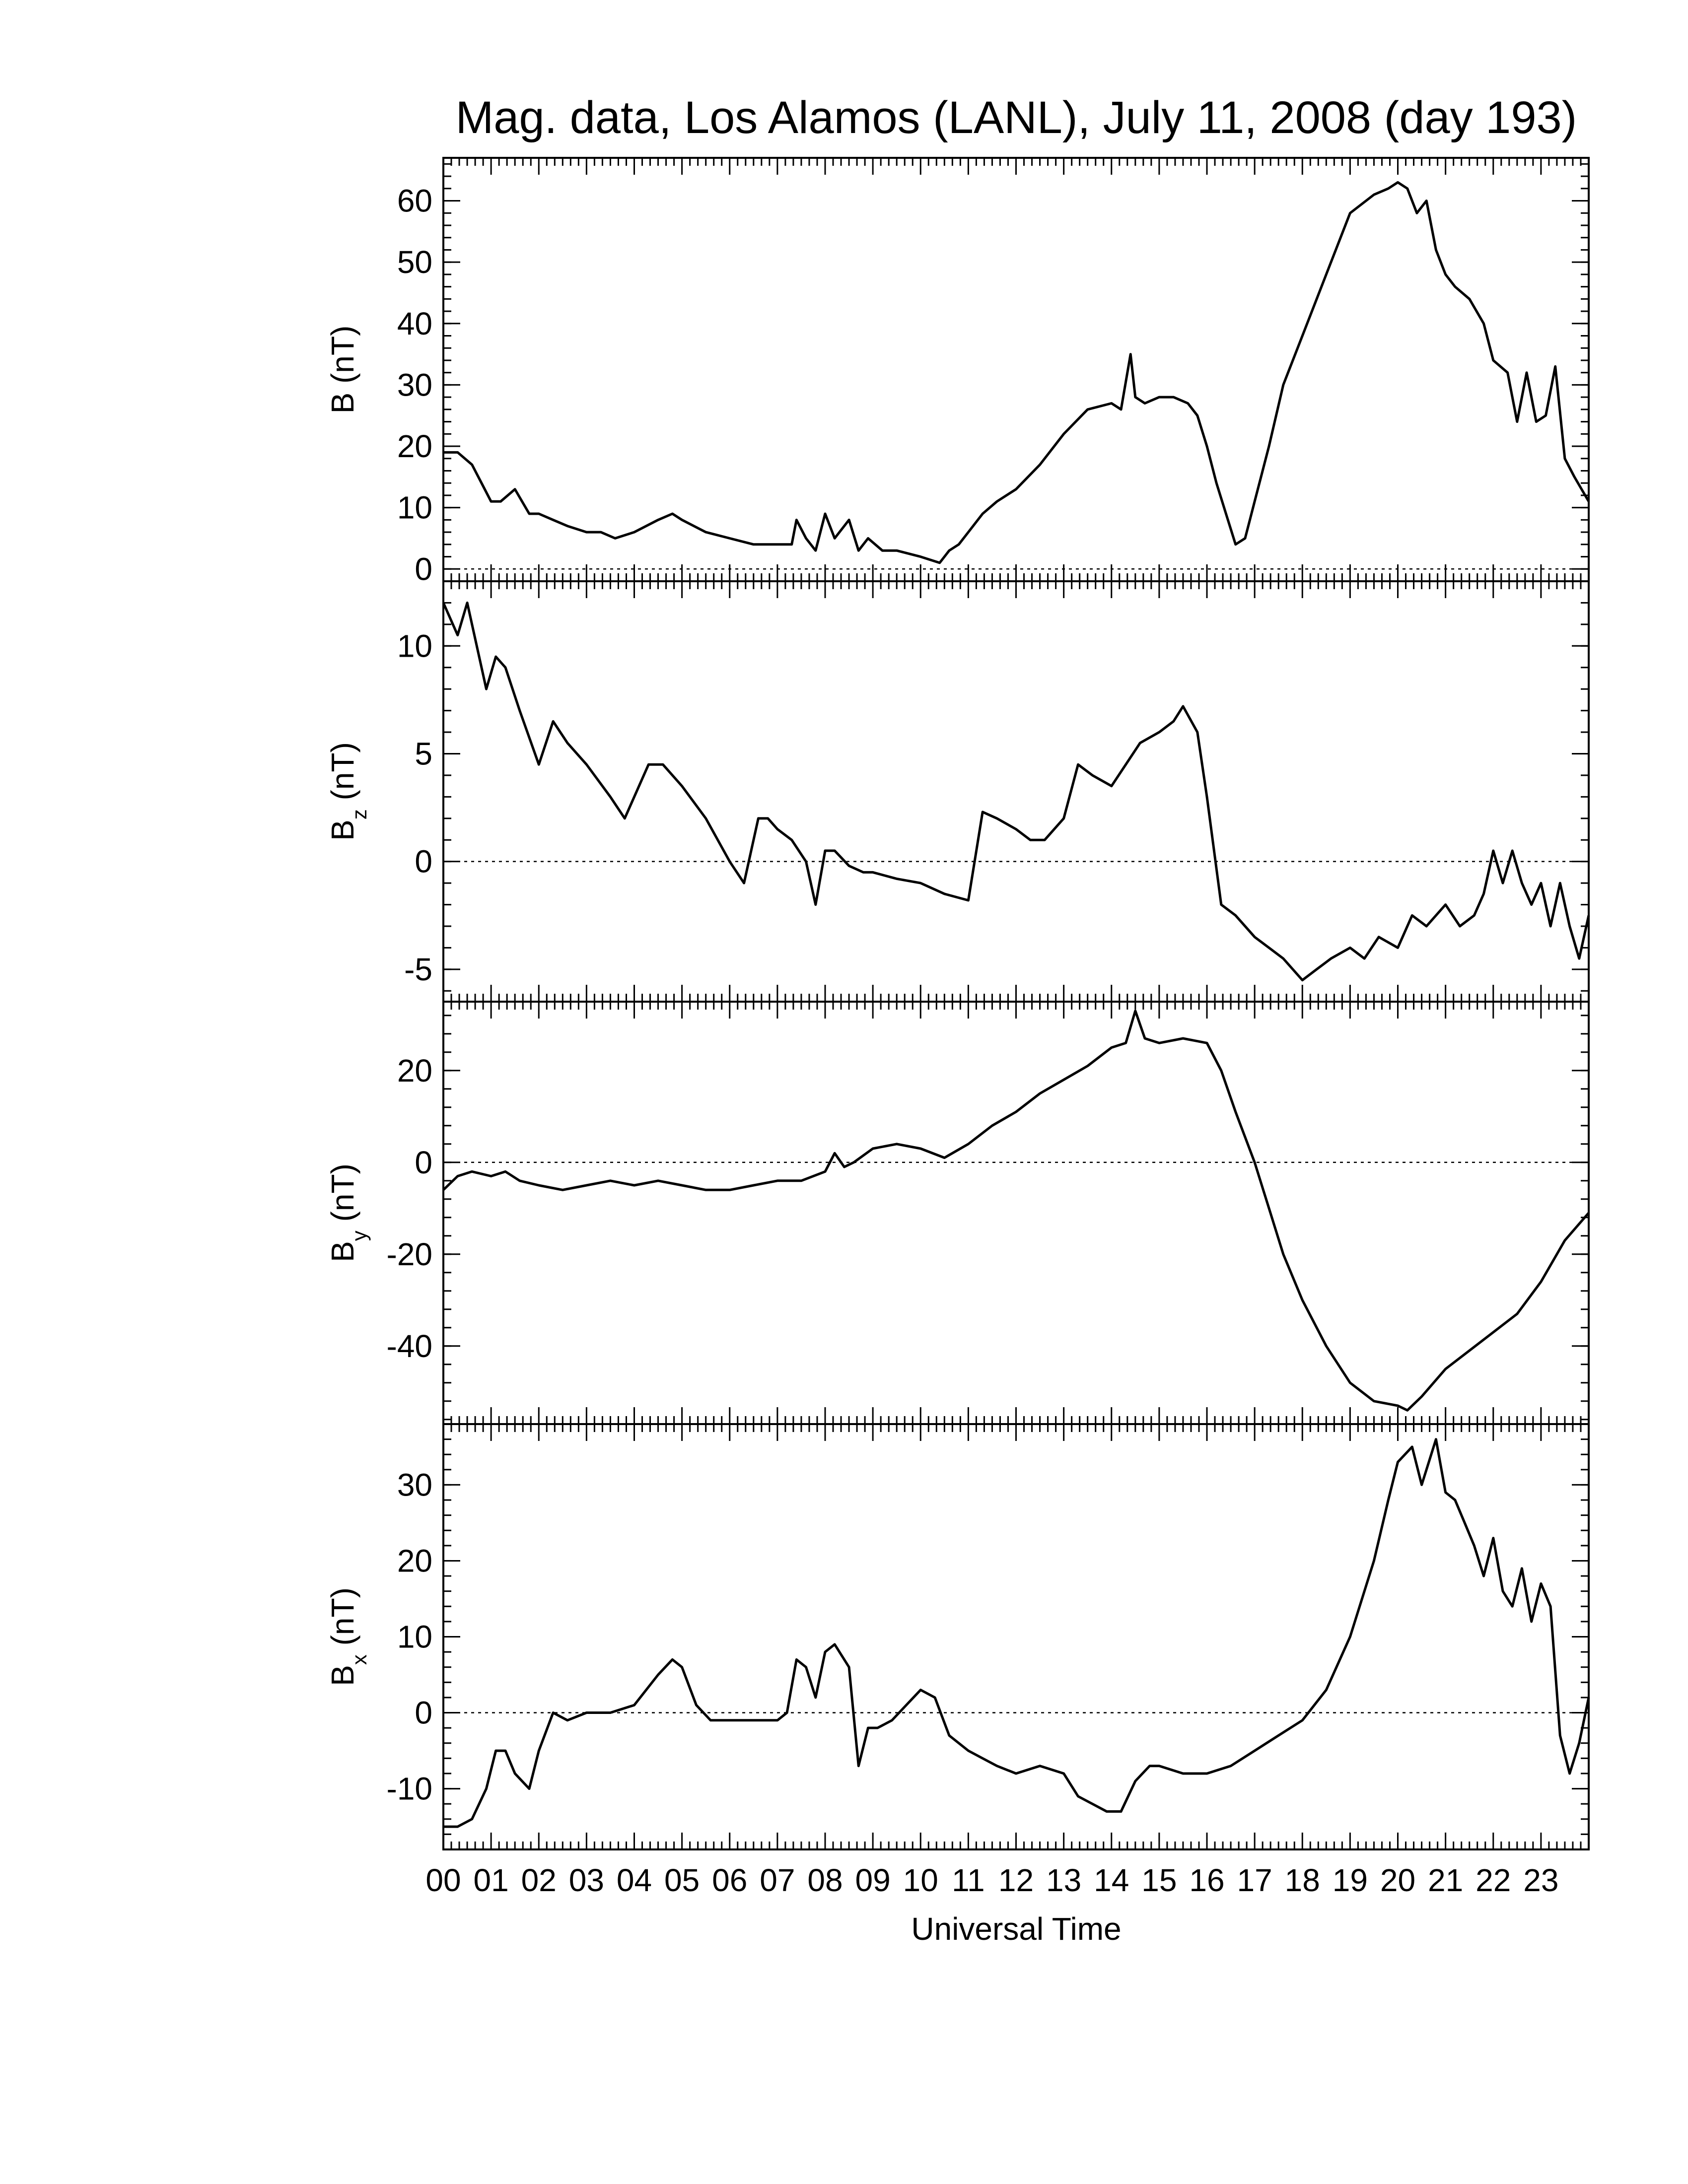 The height and width of the screenshot is (2184, 1688). Describe the element at coordinates (414, 201) in the screenshot. I see `y-tick-label: 60` at that location.